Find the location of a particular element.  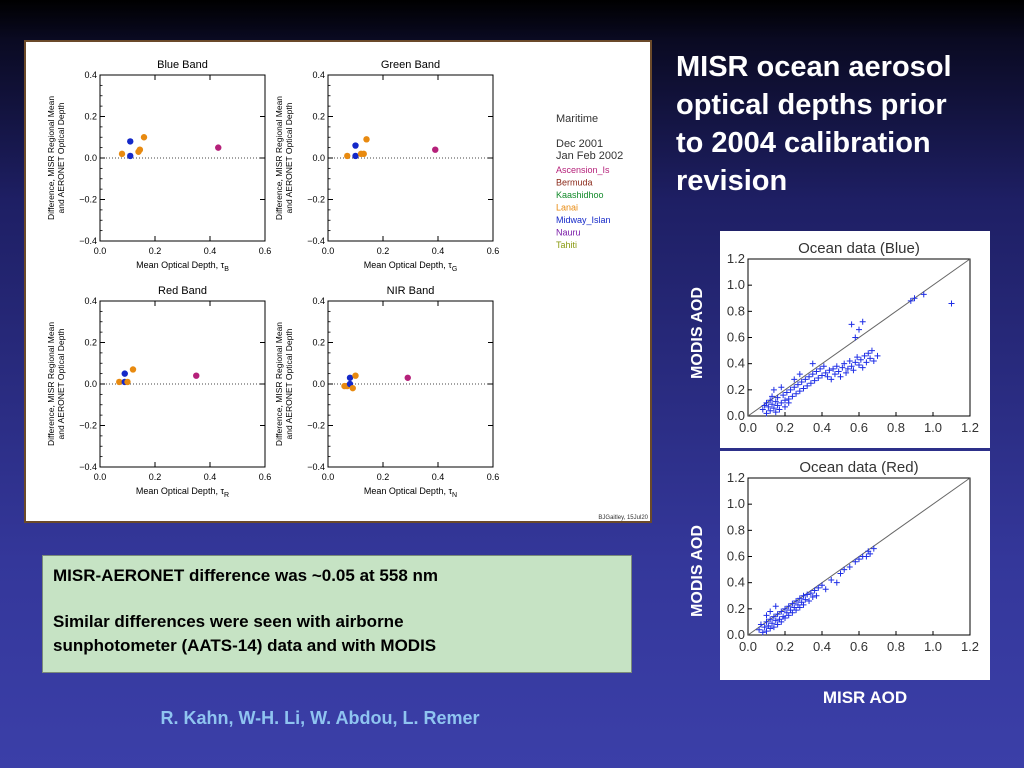

x-tick-label: 0.6 is located at coordinates (265, 251).